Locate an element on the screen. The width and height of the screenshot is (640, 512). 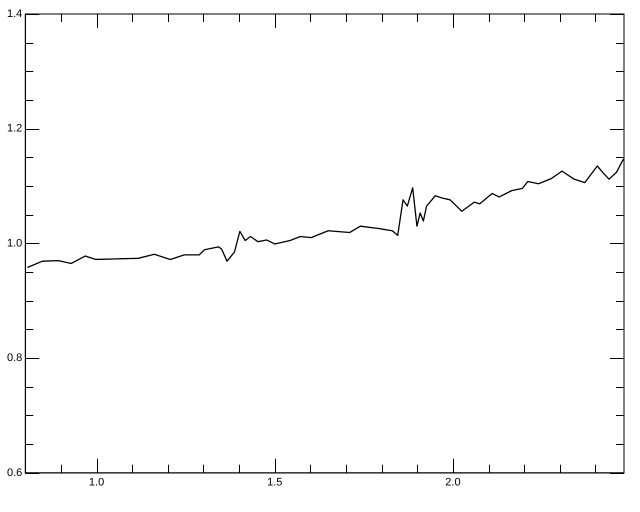
x-tick-label: 2.0 is located at coordinates (453, 482).